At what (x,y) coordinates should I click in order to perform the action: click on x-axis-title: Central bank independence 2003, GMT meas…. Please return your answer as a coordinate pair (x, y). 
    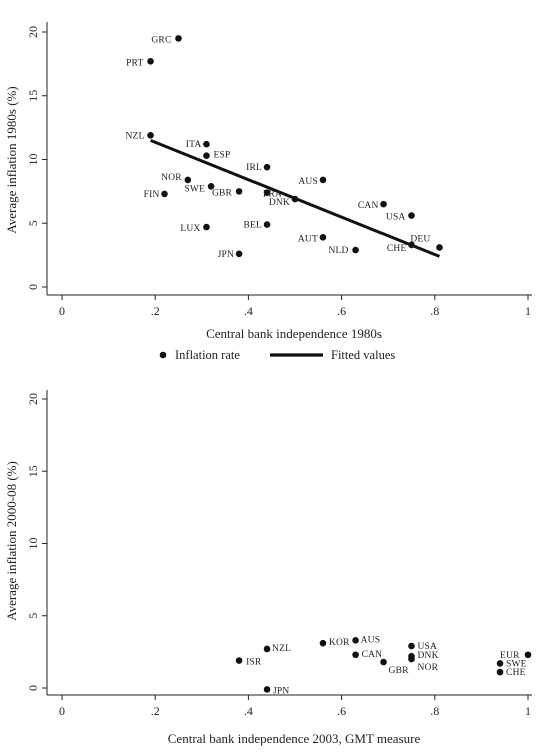
    Looking at the image, I should click on (294, 738).